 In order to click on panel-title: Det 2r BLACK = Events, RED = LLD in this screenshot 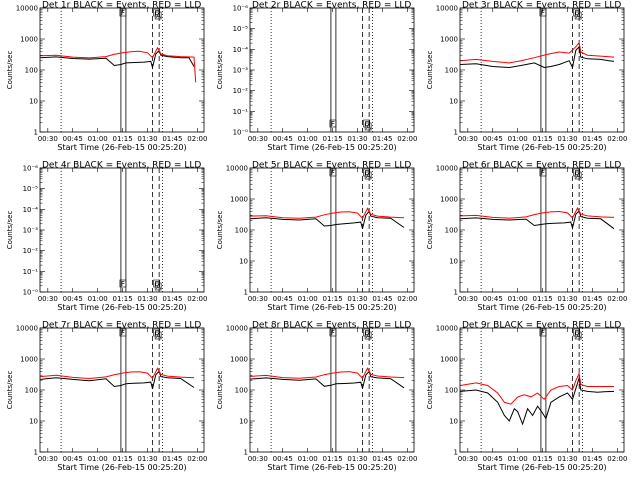, I will do `click(331, 6)`.